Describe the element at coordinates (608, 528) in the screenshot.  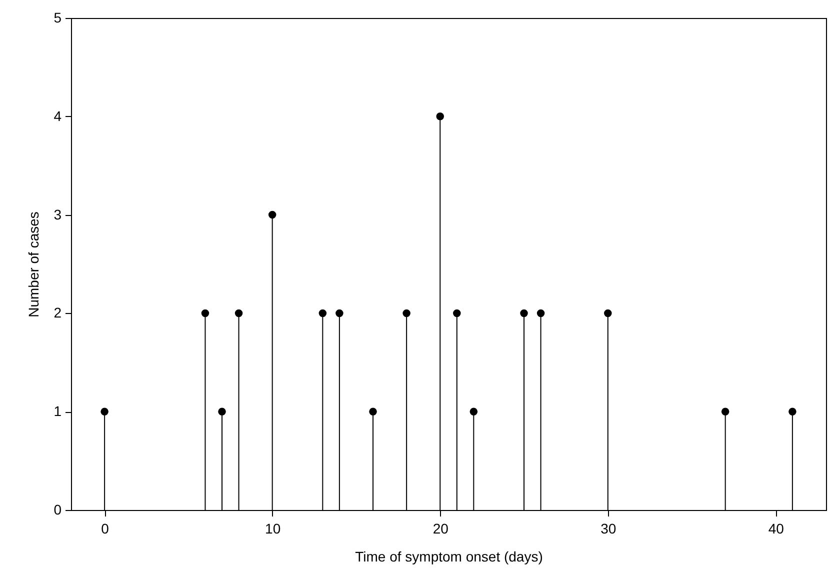
I see `x-tick-label: 30` at that location.